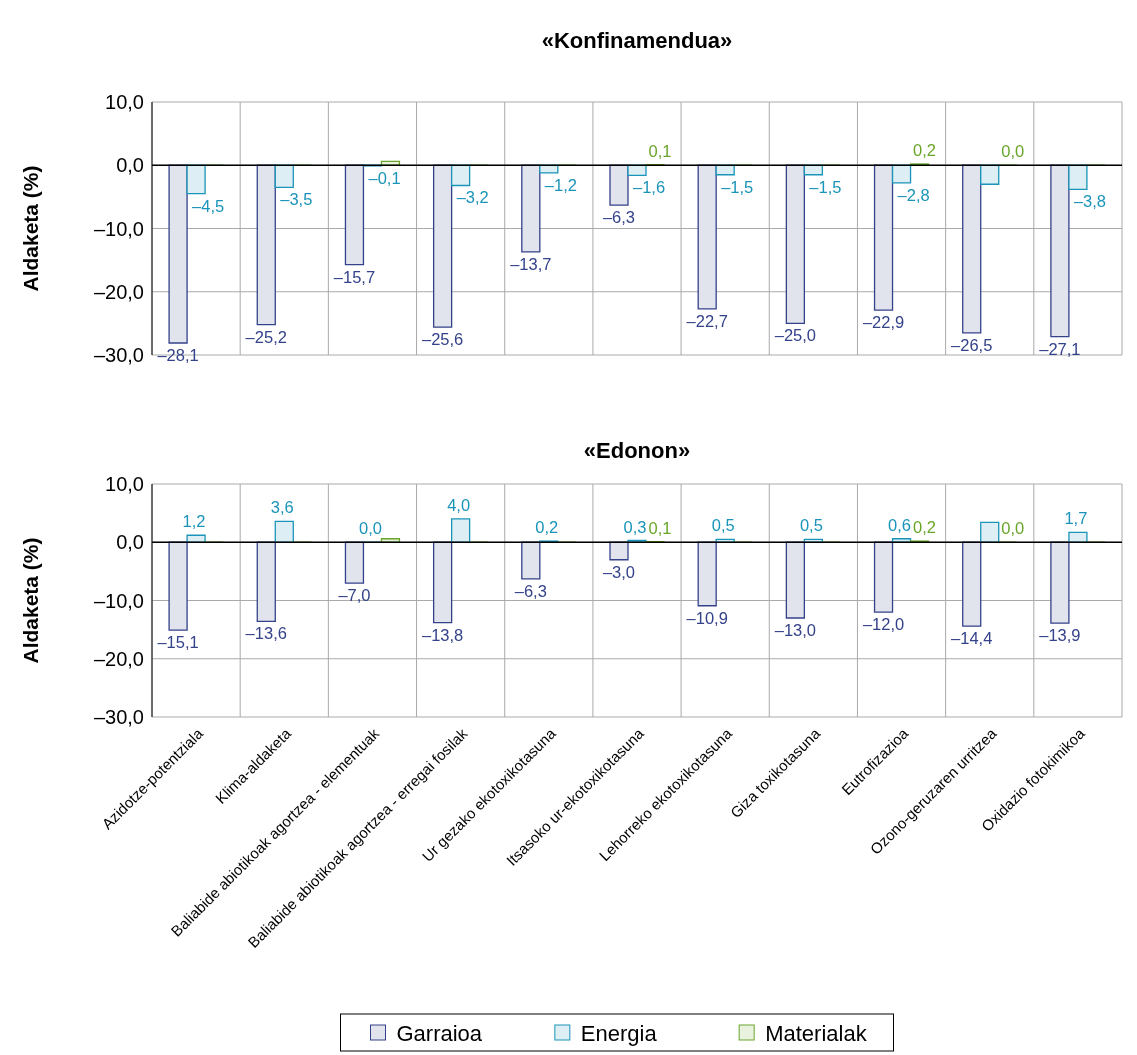 The image size is (1137, 1055). What do you see at coordinates (178, 354) in the screenshot?
I see `data-label: –28,1` at bounding box center [178, 354].